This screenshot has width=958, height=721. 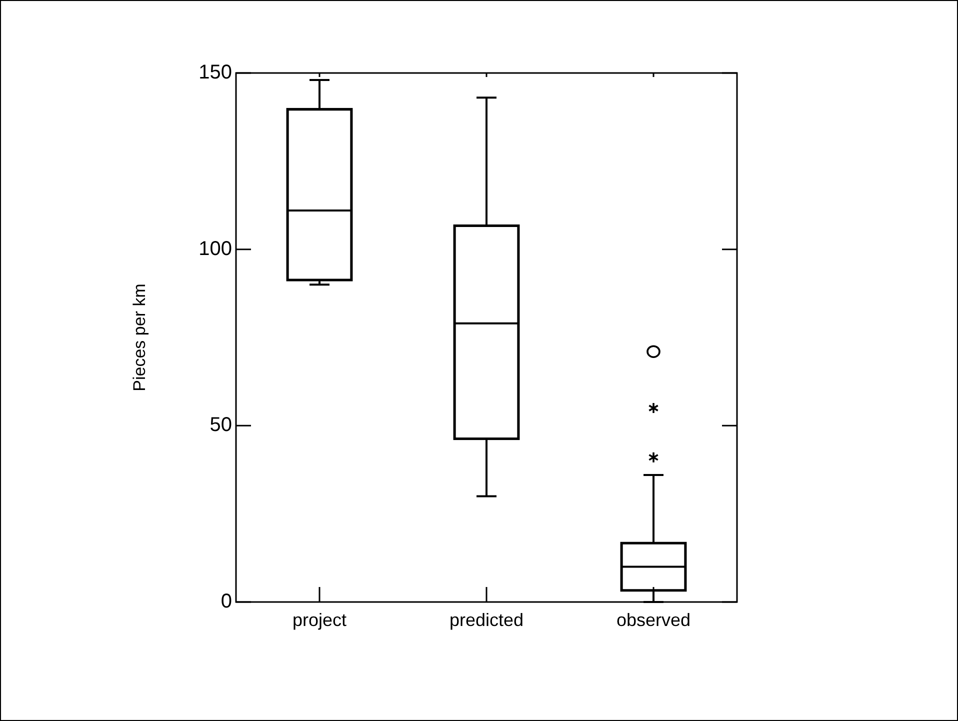 What do you see at coordinates (319, 620) in the screenshot?
I see `x-tick-label: project` at bounding box center [319, 620].